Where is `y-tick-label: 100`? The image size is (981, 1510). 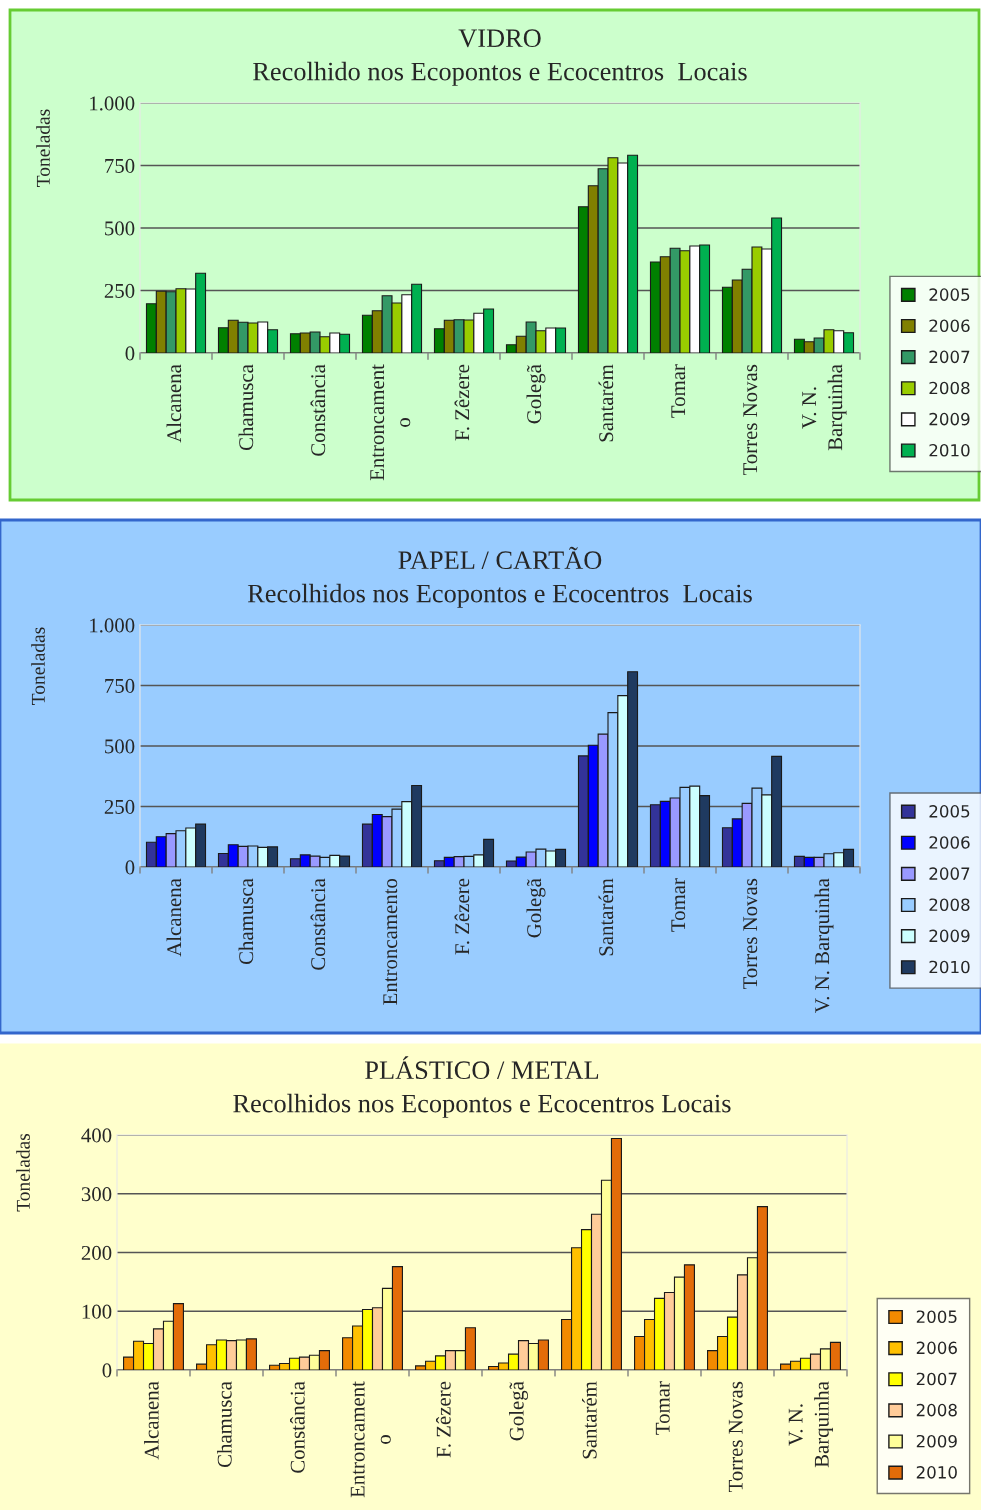
y-tick-label: 100 is located at coordinates (97, 1311).